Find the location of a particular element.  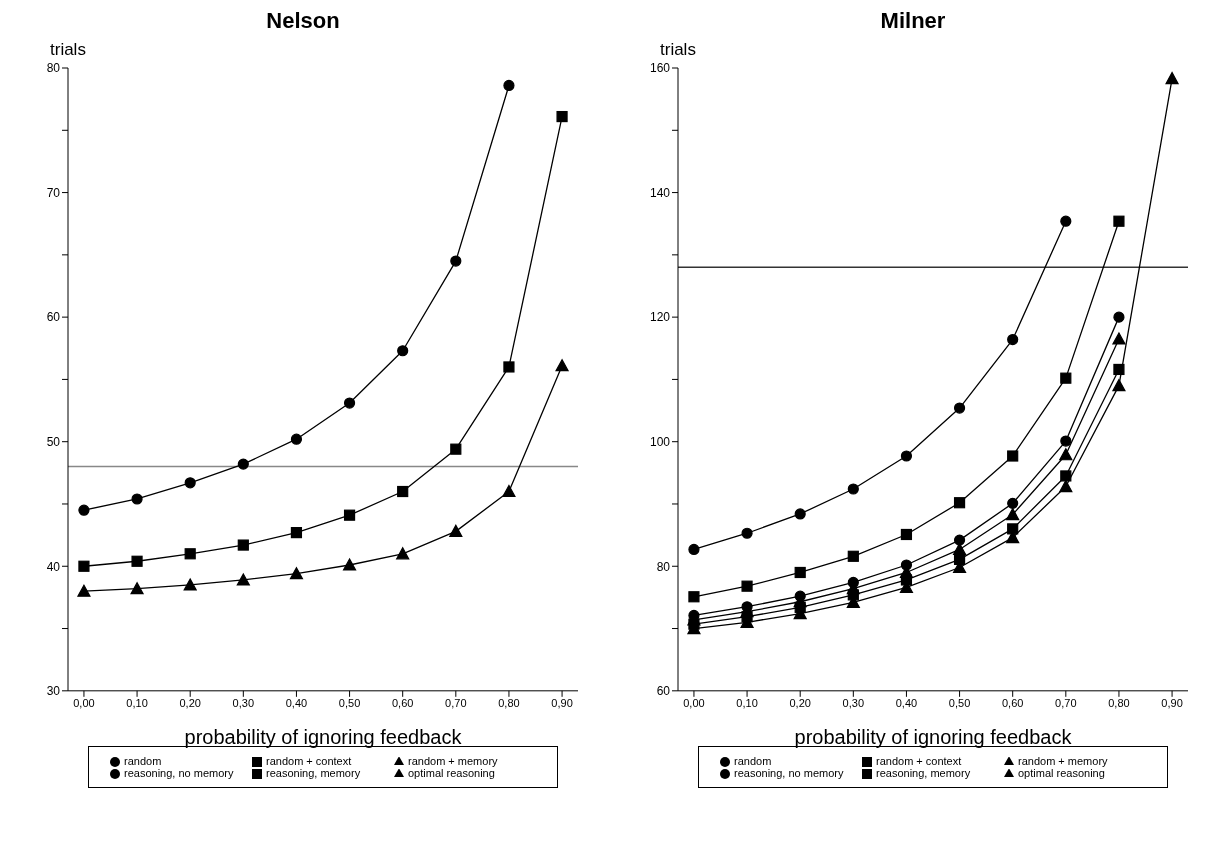

chart-title: Milner is located at coordinates (913, 21).